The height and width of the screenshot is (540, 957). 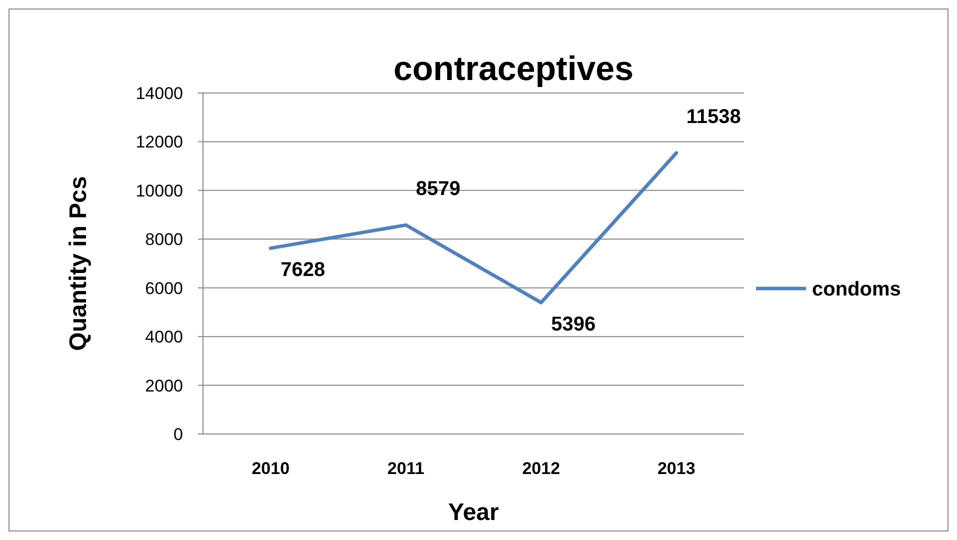 What do you see at coordinates (676, 468) in the screenshot?
I see `x-tick-label: 2013` at bounding box center [676, 468].